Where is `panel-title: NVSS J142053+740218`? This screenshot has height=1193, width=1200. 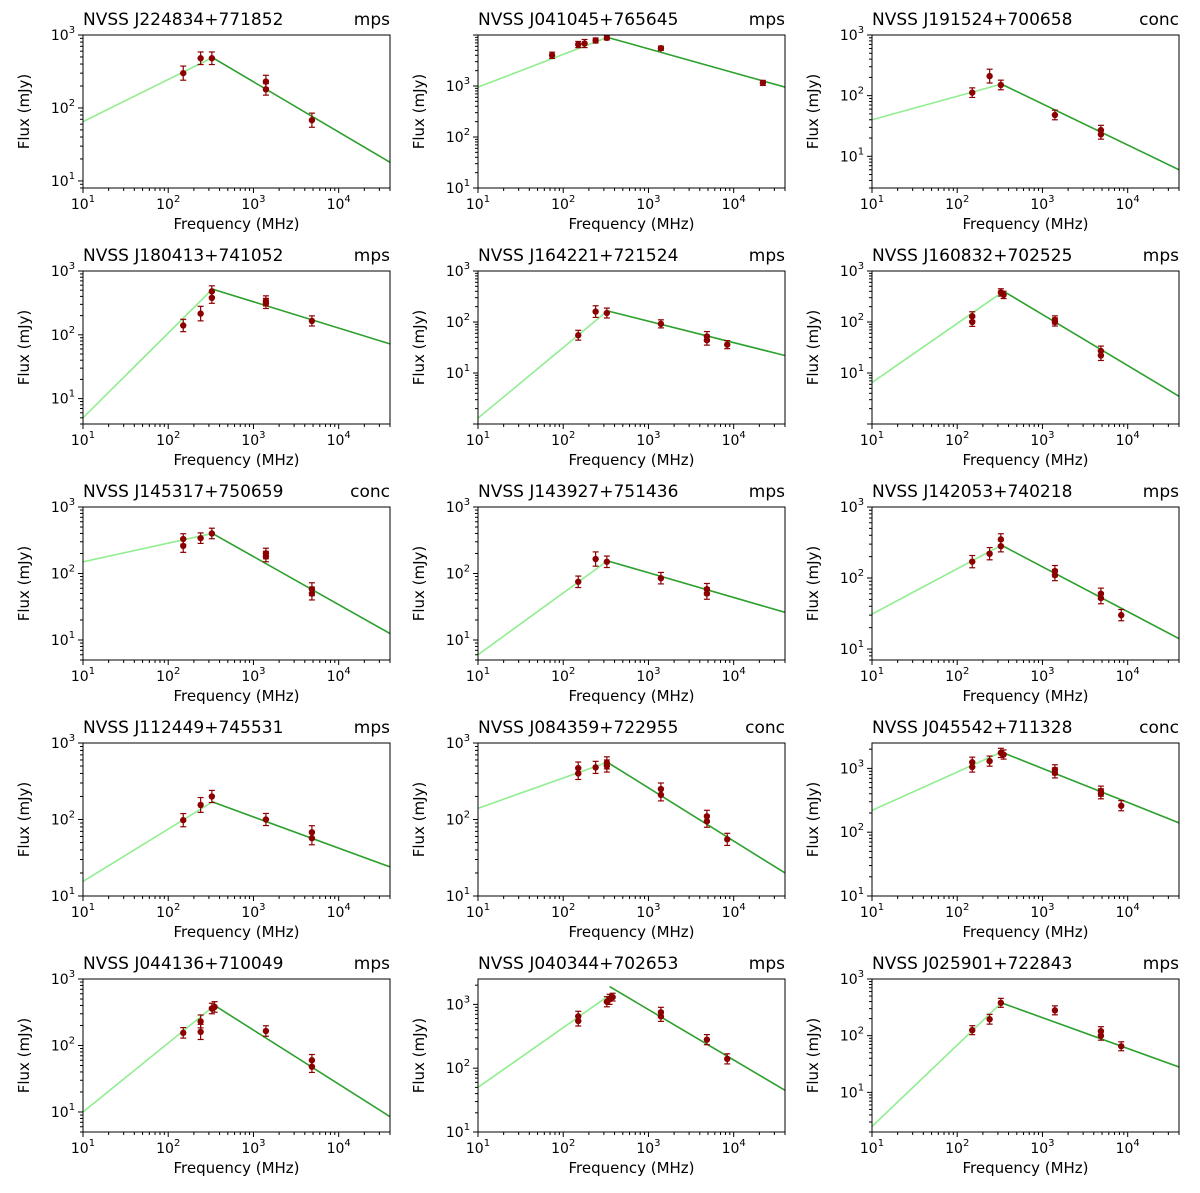 panel-title: NVSS J142053+740218 is located at coordinates (972, 492).